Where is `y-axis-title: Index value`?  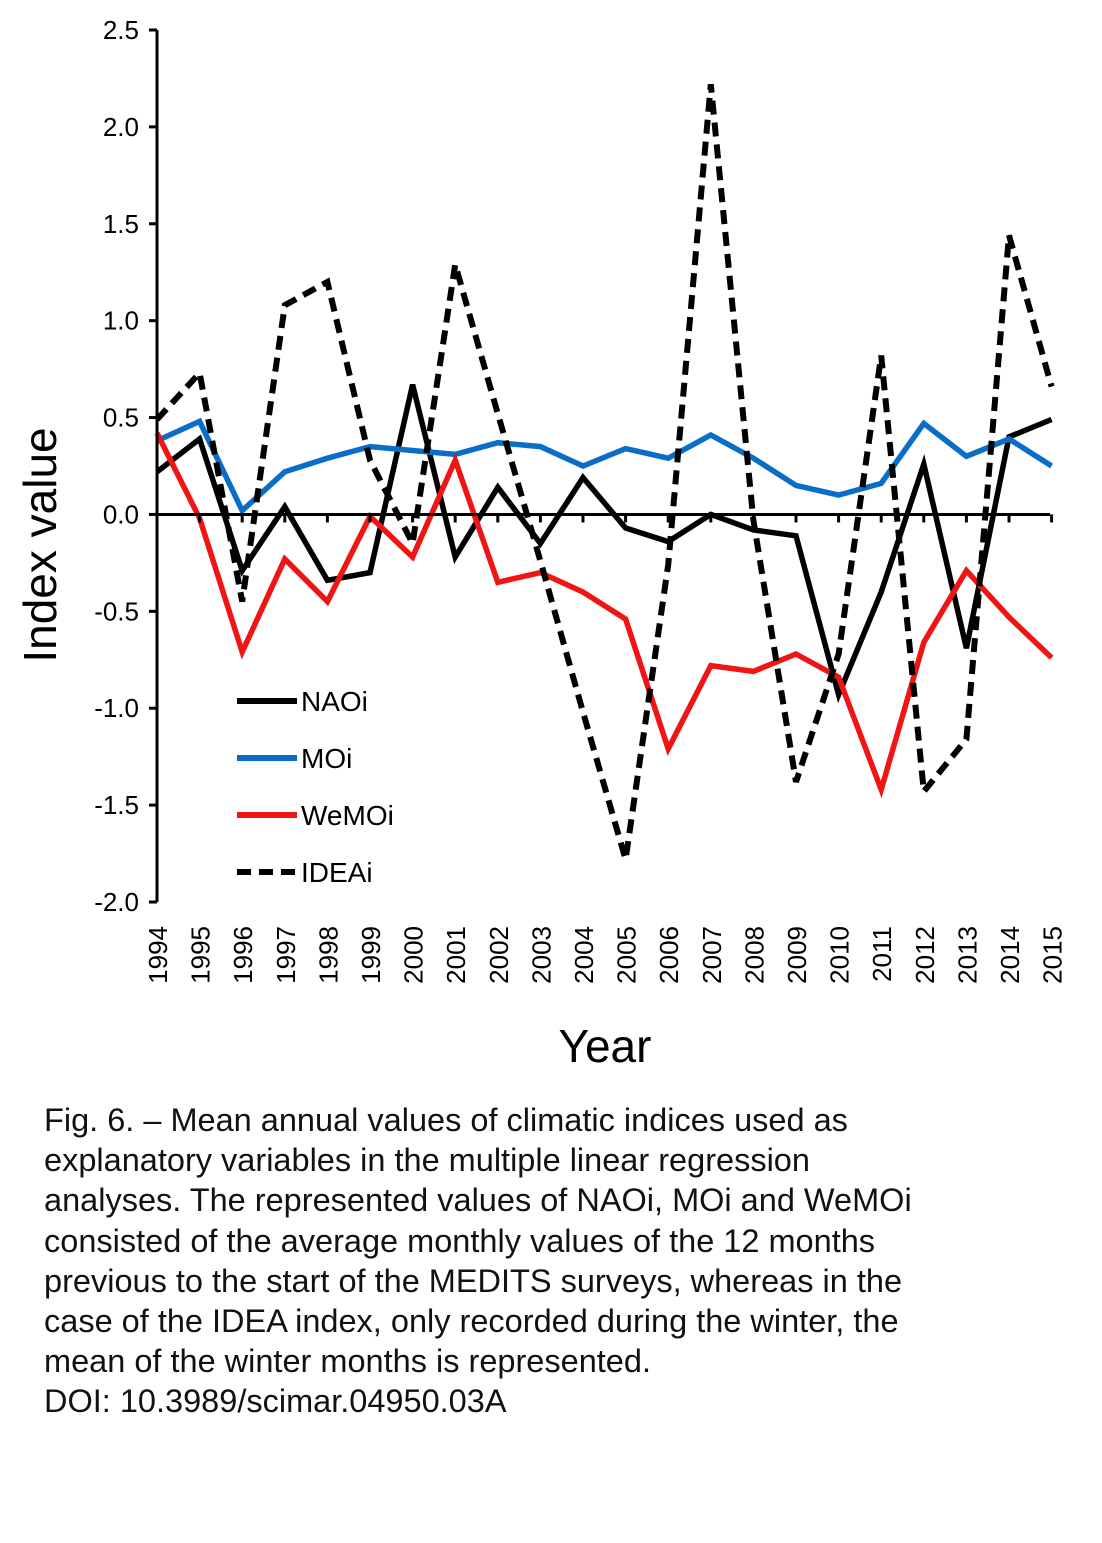 y-axis-title: Index value is located at coordinates (40, 544).